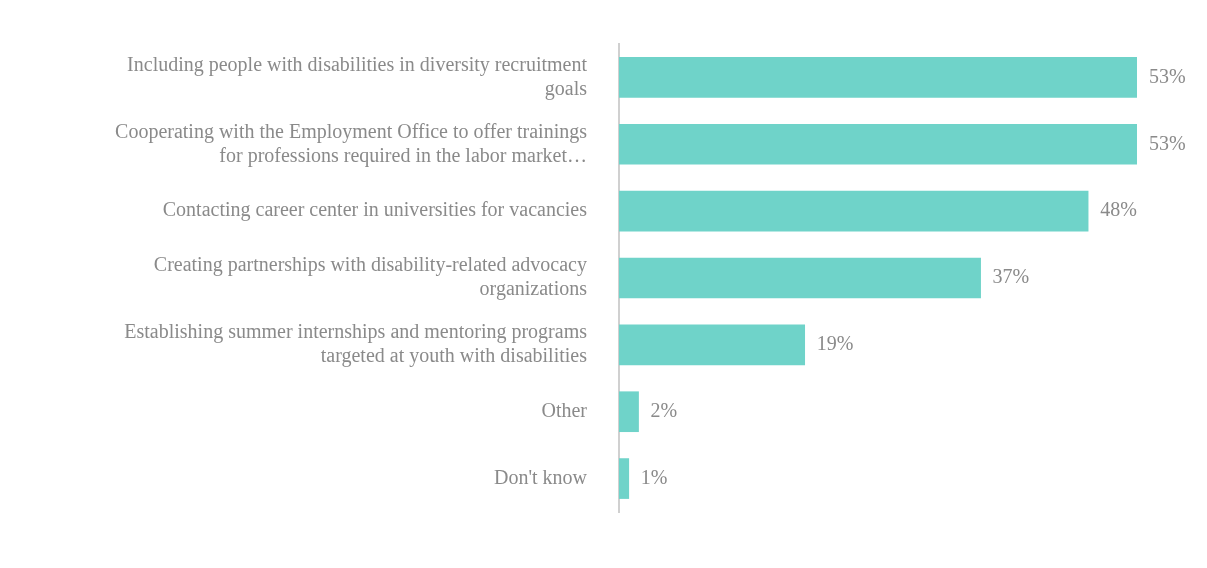 This screenshot has width=1207, height=568. What do you see at coordinates (1011, 276) in the screenshot?
I see `data-label: 37%` at bounding box center [1011, 276].